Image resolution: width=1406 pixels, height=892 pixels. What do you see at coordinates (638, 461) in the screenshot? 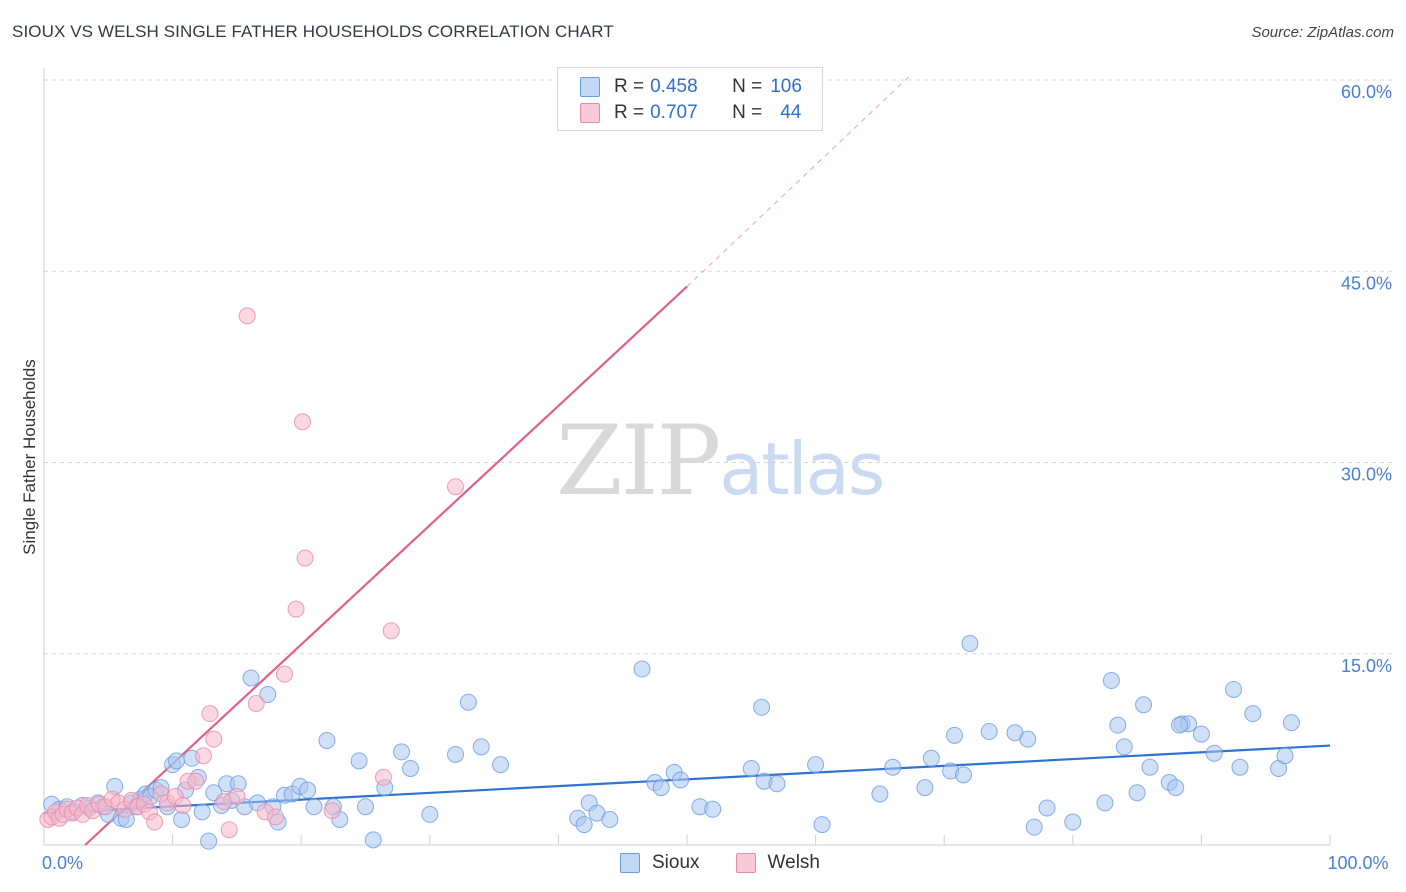
I see `watermark-zip: ZIP` at bounding box center [638, 461].